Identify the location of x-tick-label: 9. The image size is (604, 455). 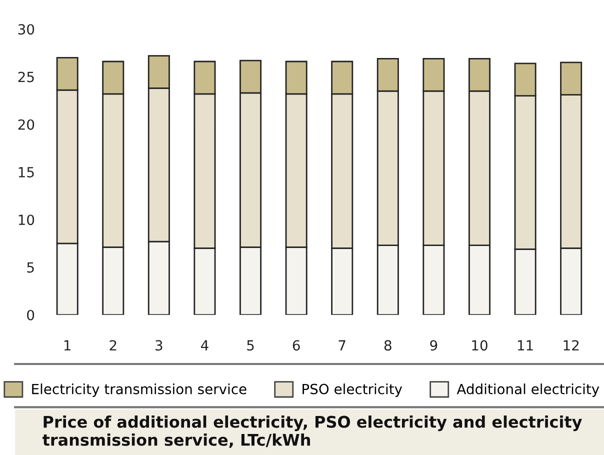
(434, 345).